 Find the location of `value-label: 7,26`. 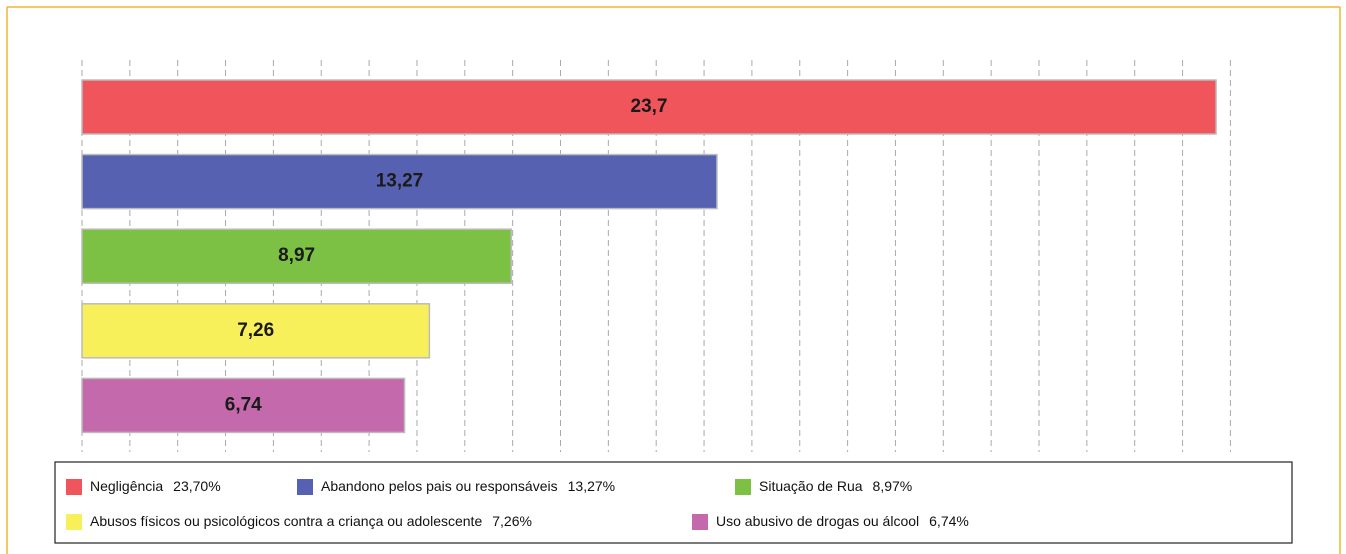

value-label: 7,26 is located at coordinates (255, 330).